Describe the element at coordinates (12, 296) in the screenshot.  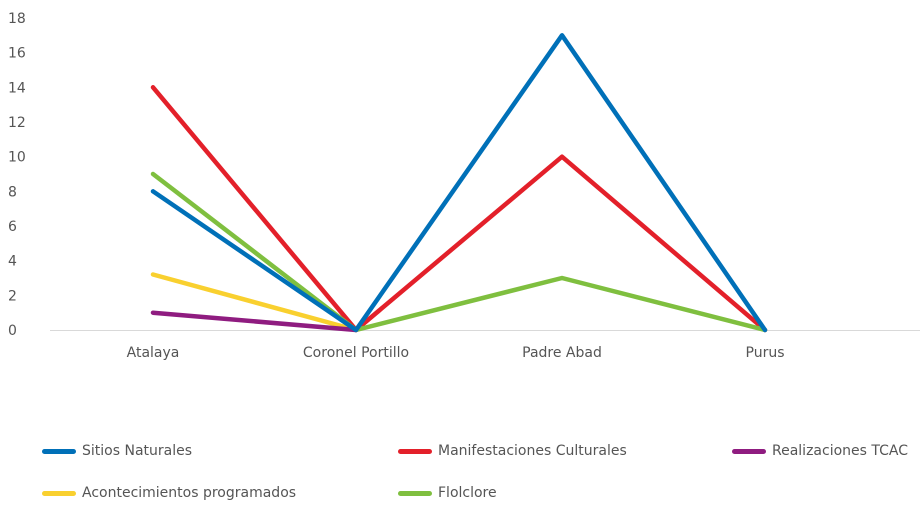
I see `y-tick-label: 2` at that location.